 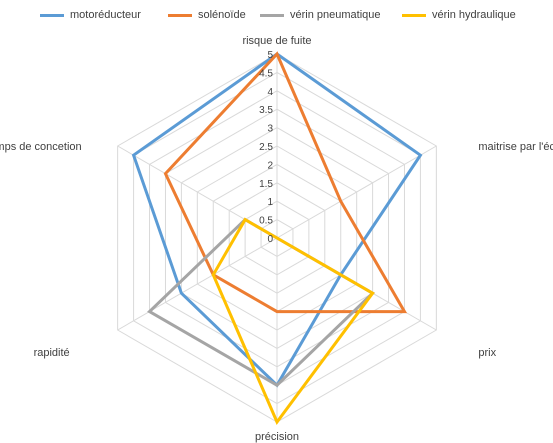 I want to click on tick-label: 3.5, so click(x=266, y=110).